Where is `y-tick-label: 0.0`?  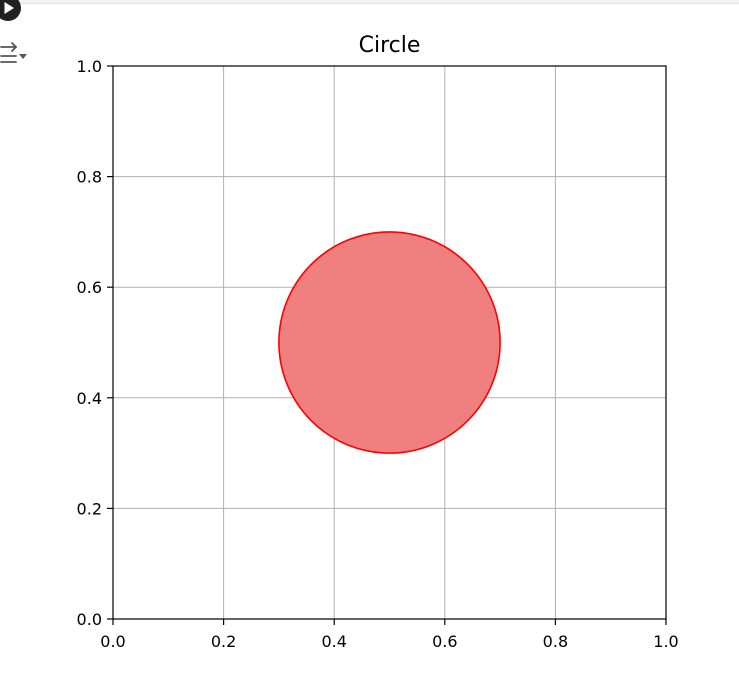 y-tick-label: 0.0 is located at coordinates (89, 619).